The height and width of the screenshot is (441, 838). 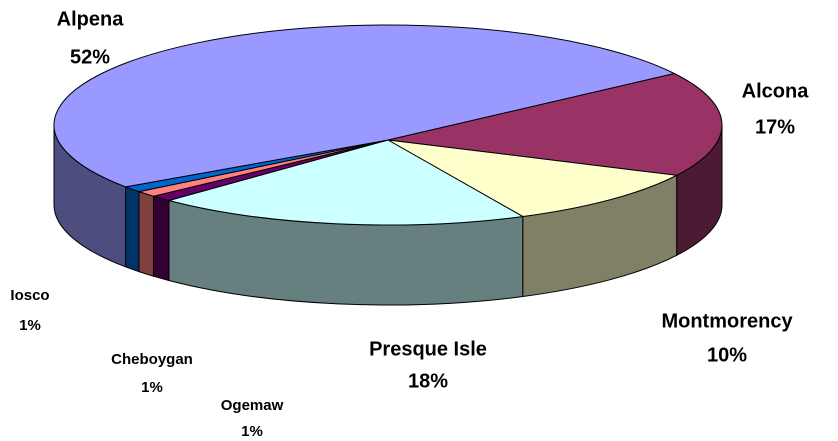 I want to click on slice-label: Cheboygan, so click(x=152, y=359).